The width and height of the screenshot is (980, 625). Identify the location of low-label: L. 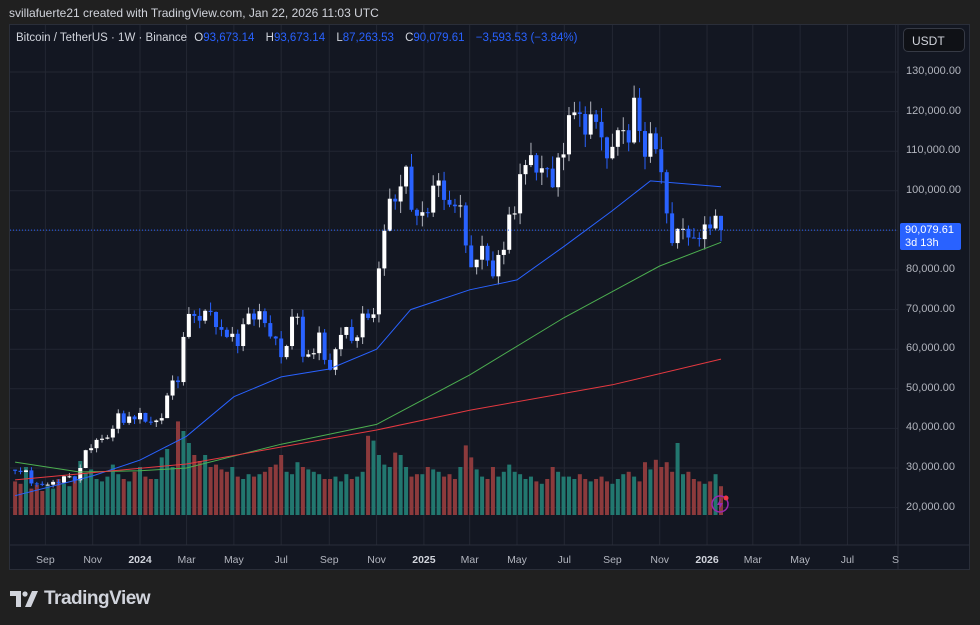
(339, 38).